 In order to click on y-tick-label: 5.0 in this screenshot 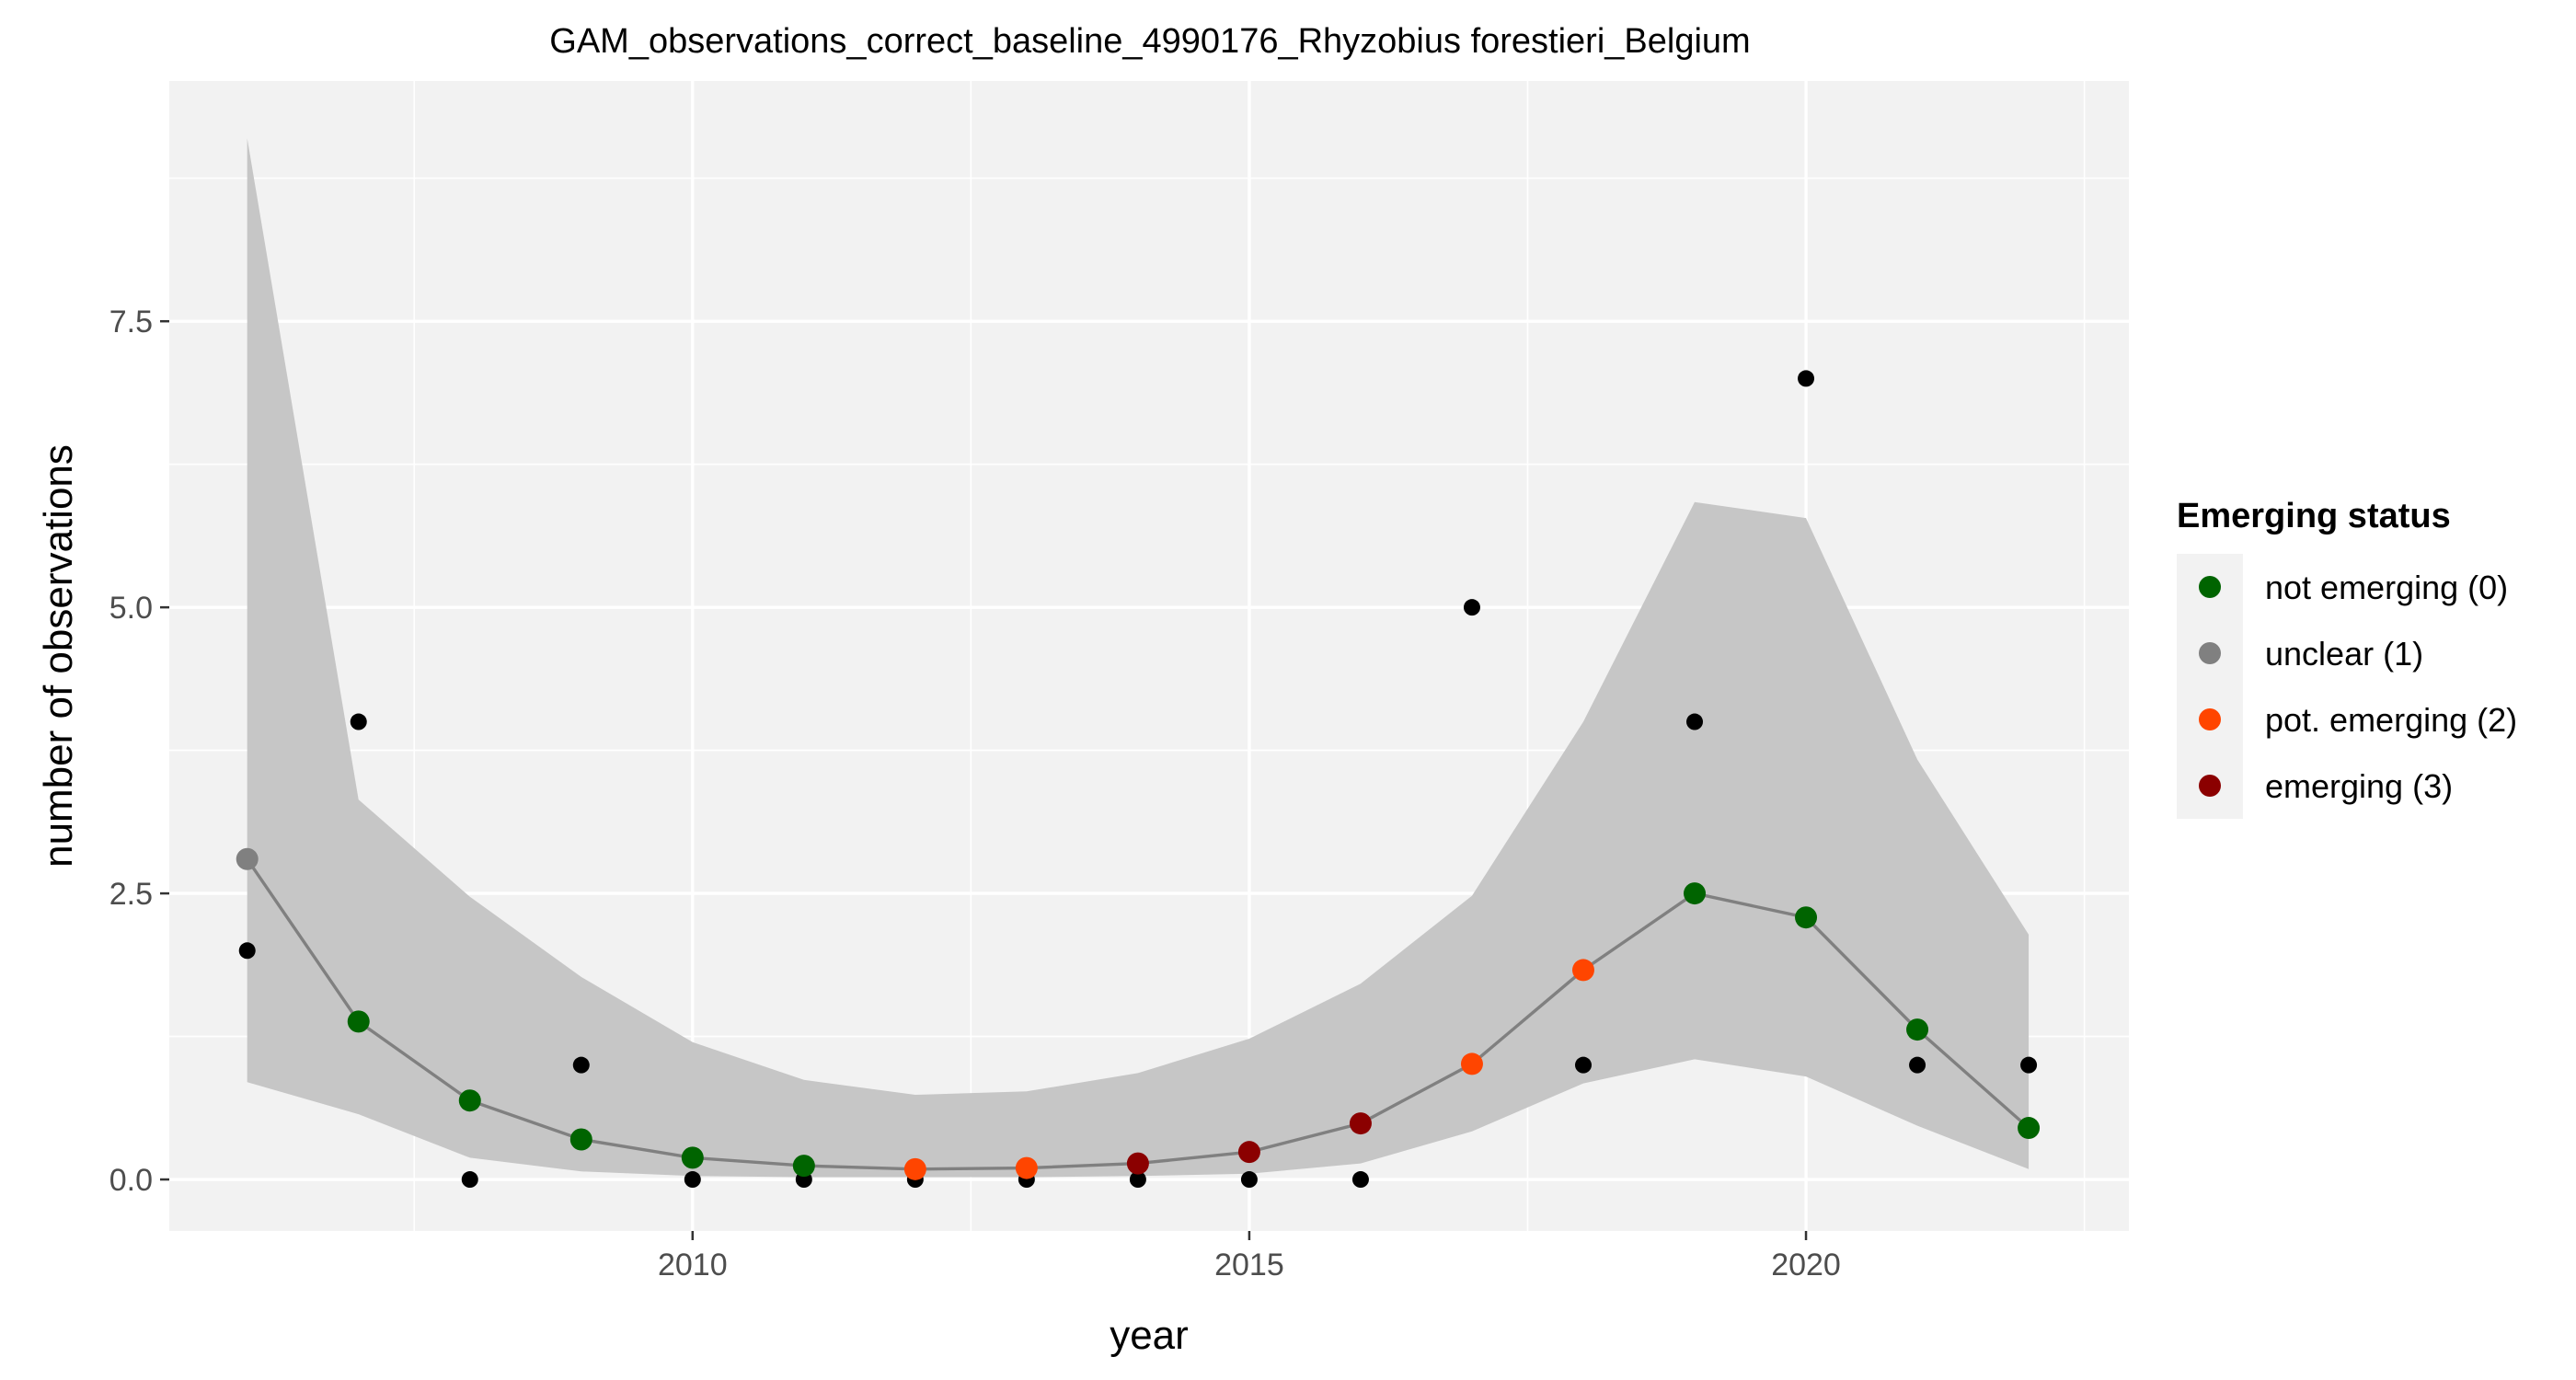, I will do `click(131, 608)`.